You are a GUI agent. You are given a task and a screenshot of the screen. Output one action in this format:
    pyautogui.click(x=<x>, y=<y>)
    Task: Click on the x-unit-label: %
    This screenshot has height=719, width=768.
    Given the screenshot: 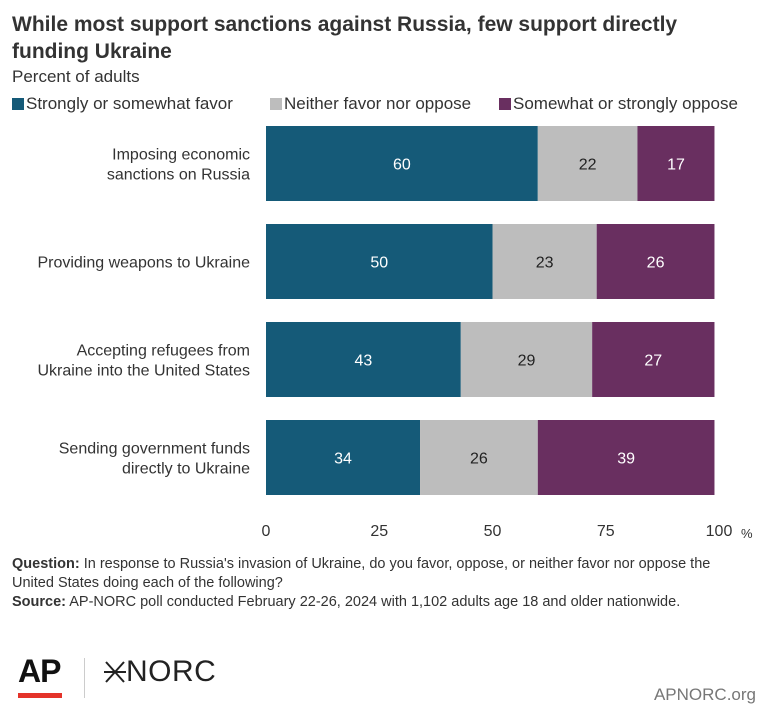 What is the action you would take?
    pyautogui.click(x=747, y=533)
    